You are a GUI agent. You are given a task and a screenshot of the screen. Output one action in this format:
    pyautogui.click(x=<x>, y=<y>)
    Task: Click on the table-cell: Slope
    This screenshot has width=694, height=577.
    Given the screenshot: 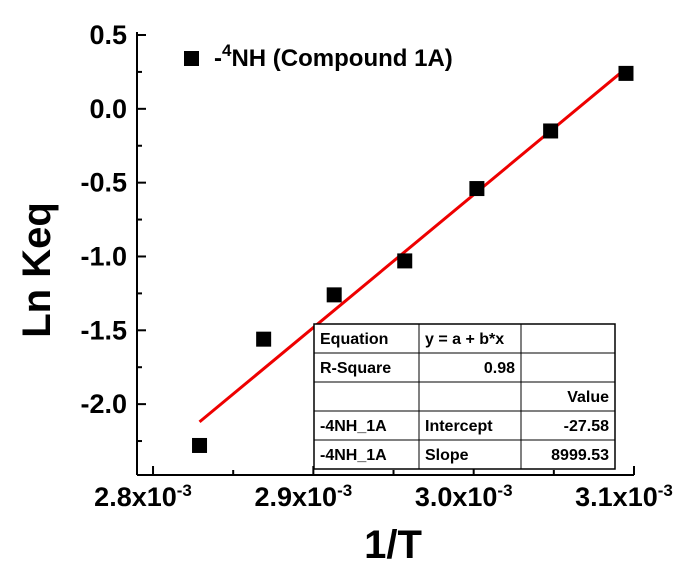 What is the action you would take?
    pyautogui.click(x=447, y=455)
    